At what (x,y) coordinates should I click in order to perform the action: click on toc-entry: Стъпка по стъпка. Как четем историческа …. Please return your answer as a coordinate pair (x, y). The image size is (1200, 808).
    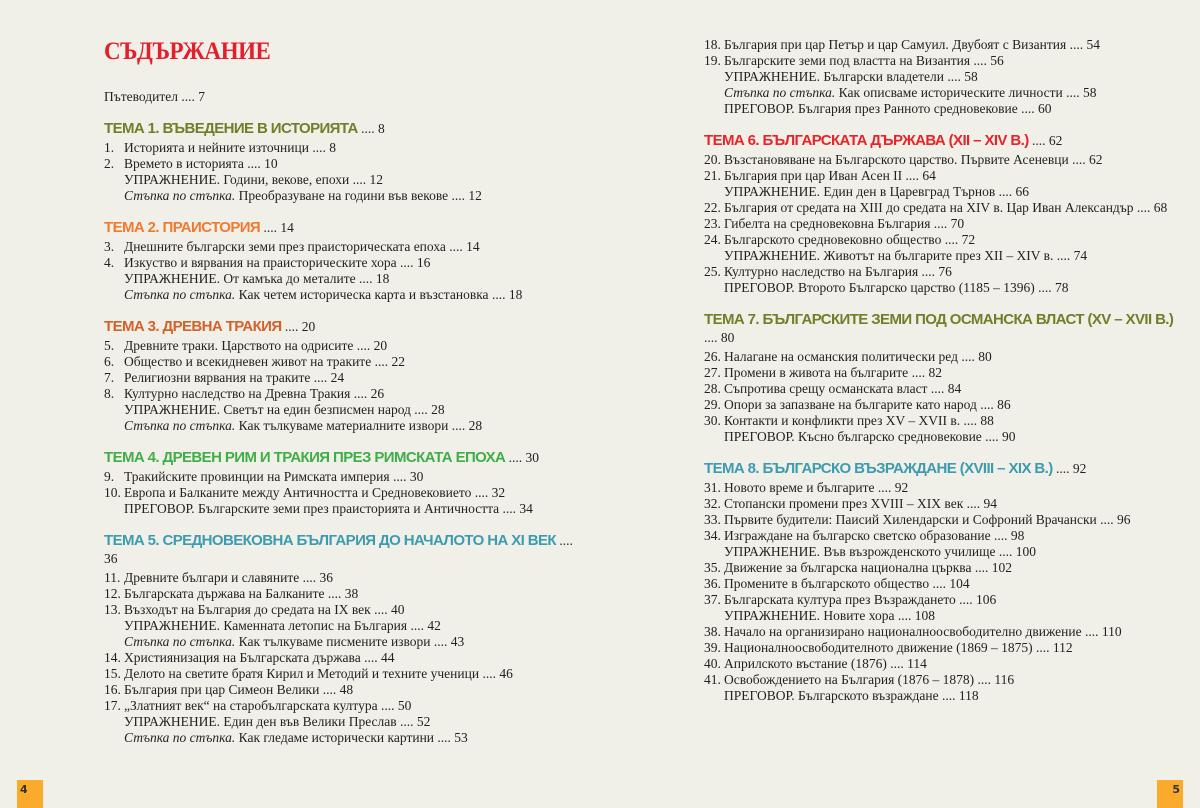
    Looking at the image, I should click on (339, 295).